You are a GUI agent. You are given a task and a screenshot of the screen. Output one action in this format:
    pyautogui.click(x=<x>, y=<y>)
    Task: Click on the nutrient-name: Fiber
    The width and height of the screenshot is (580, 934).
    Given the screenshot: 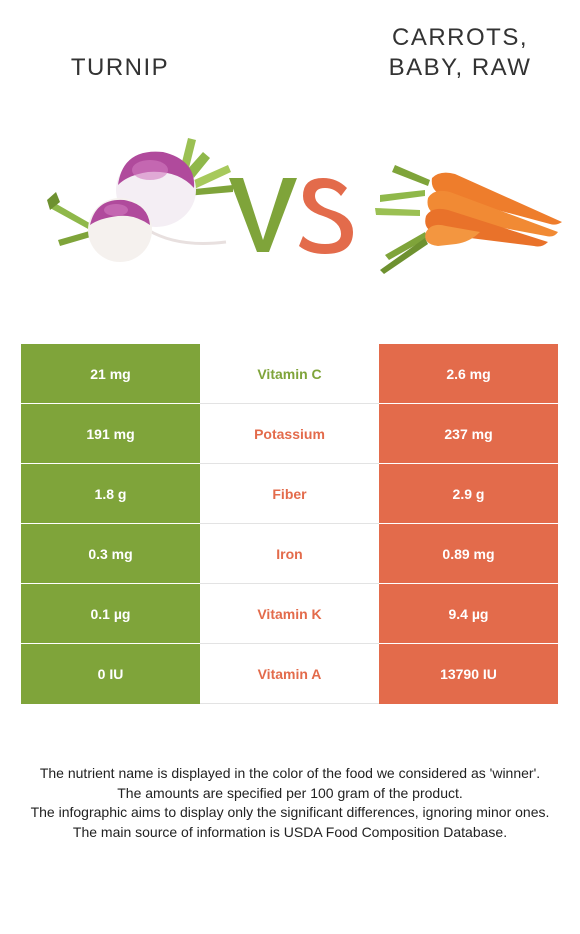 What is the action you would take?
    pyautogui.click(x=289, y=493)
    